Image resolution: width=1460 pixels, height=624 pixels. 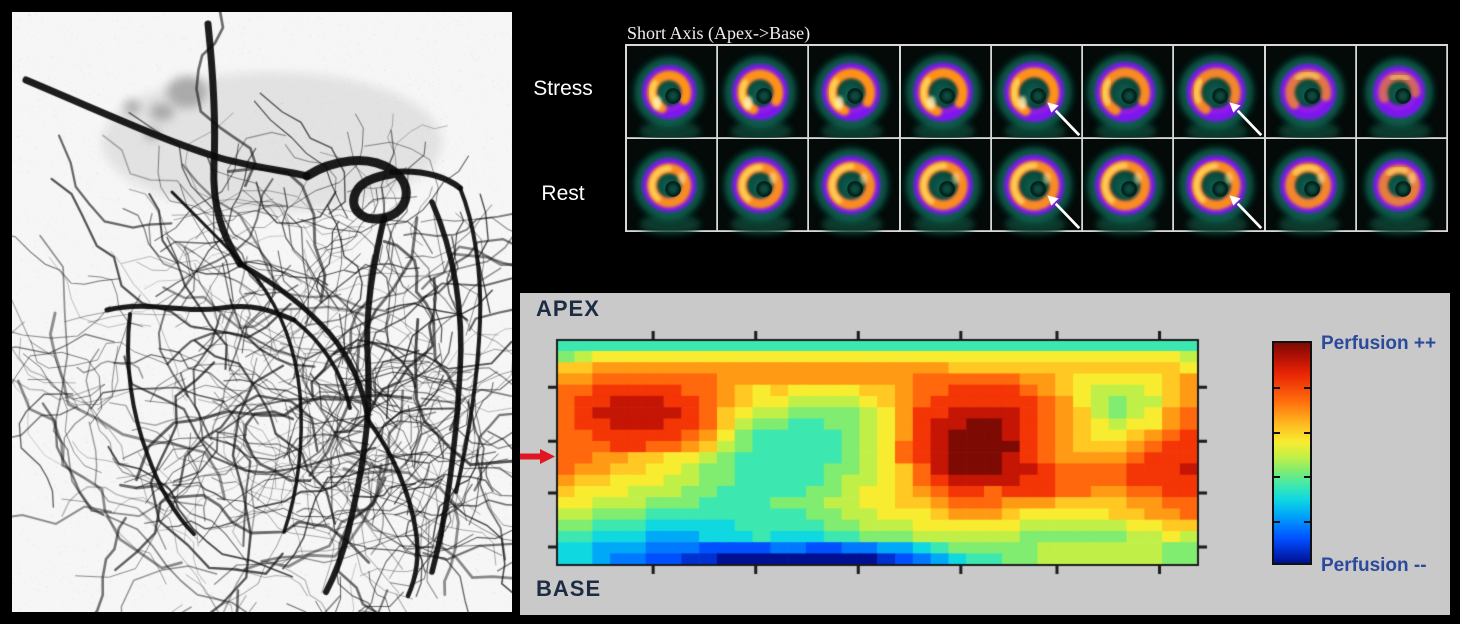 I want to click on spect-title: Short Axis (Apex->Base), so click(x=719, y=33).